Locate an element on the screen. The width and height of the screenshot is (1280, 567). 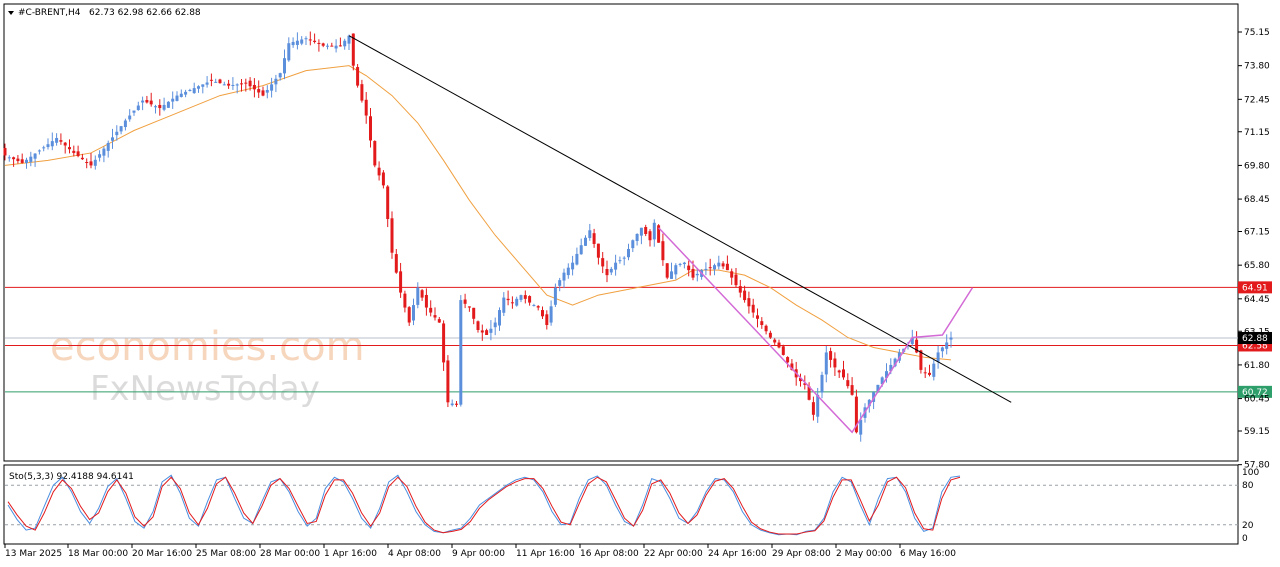
stochastic-tick-label: 0 is located at coordinates (1245, 539).